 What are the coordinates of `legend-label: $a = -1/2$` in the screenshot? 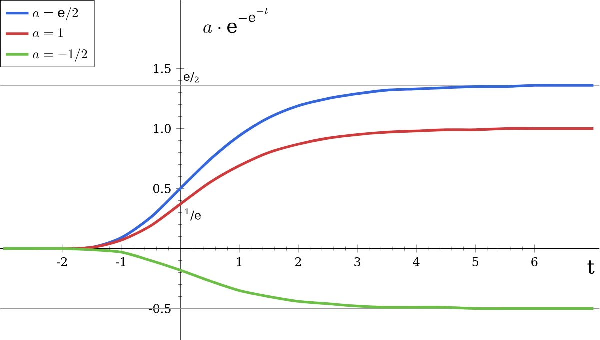 It's located at (60, 55).